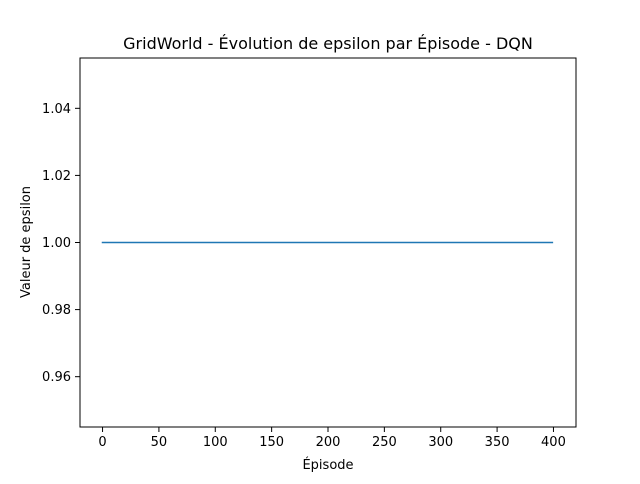 The image size is (640, 484). Describe the element at coordinates (271, 442) in the screenshot. I see `x-tick-label: 150` at that location.